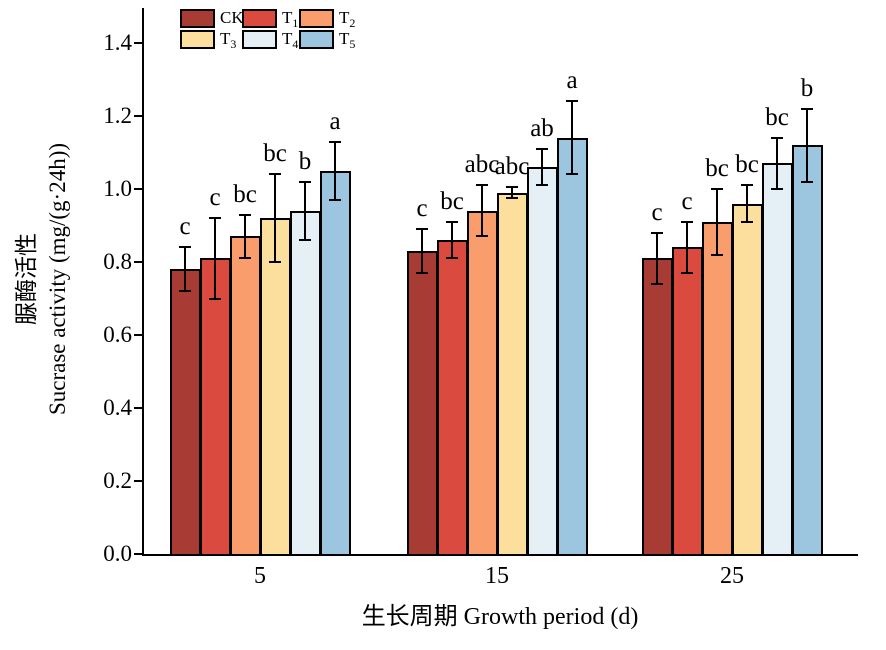  Describe the element at coordinates (117, 407) in the screenshot. I see `y-tick-label: 0.4` at that location.